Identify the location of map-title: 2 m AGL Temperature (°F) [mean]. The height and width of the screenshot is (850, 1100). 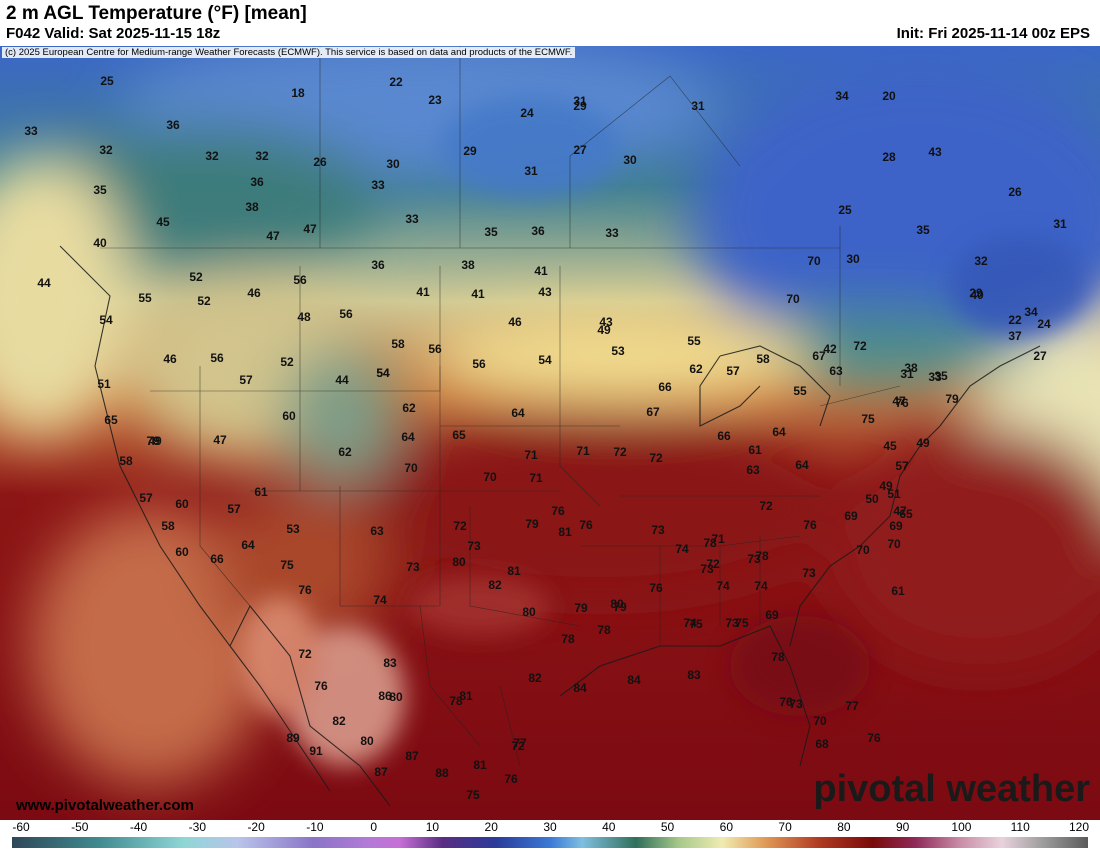
(156, 13).